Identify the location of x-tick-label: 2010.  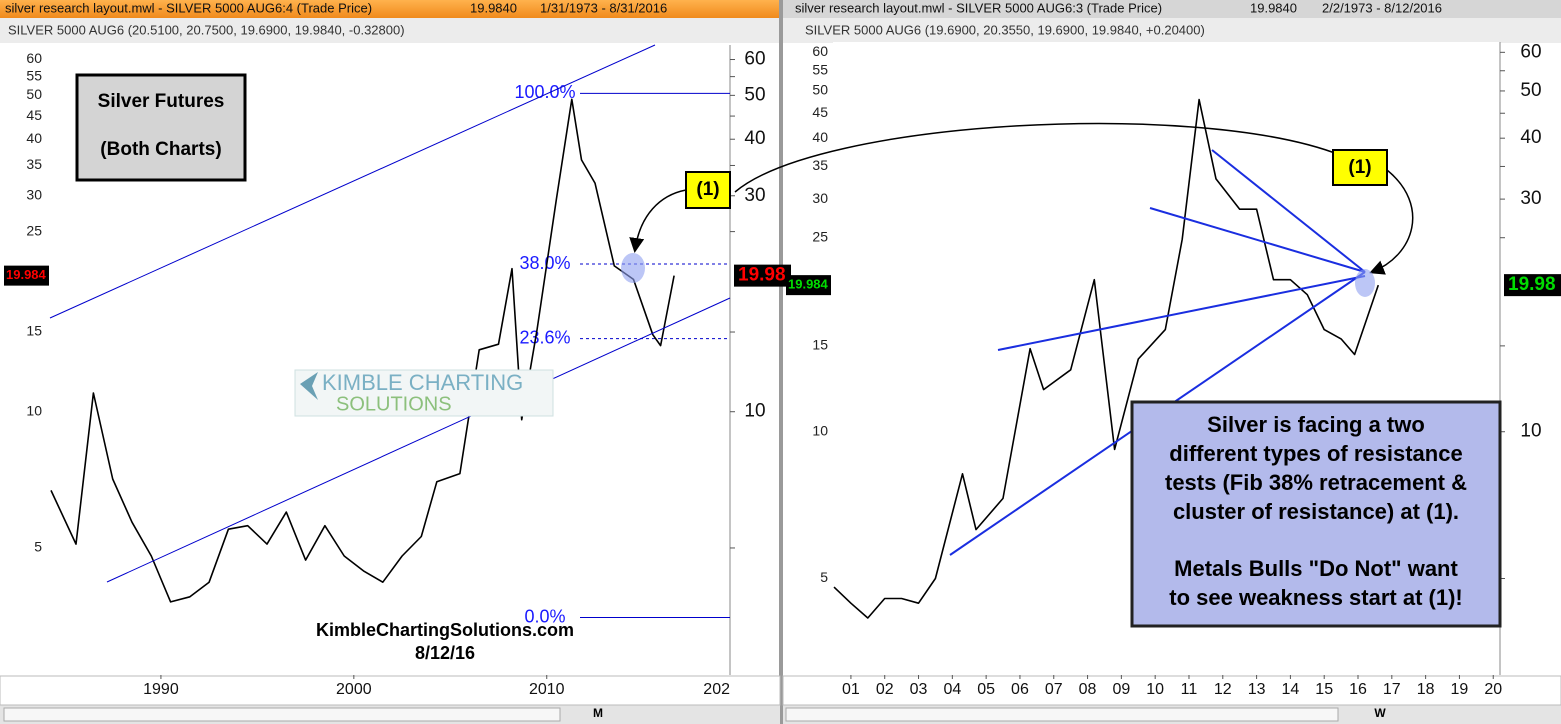
(547, 689).